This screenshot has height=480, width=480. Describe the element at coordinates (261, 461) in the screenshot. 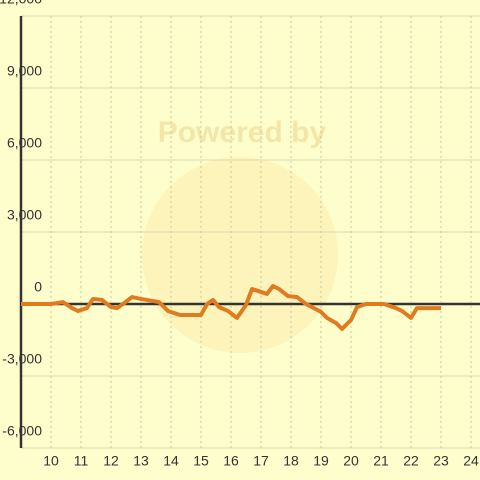

I see `x-tick-label: 17` at that location.